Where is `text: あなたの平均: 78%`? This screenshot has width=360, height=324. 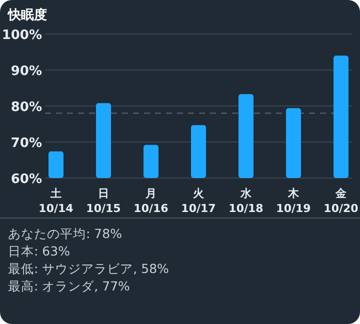 text: あなたの平均: 78% is located at coordinates (65, 233).